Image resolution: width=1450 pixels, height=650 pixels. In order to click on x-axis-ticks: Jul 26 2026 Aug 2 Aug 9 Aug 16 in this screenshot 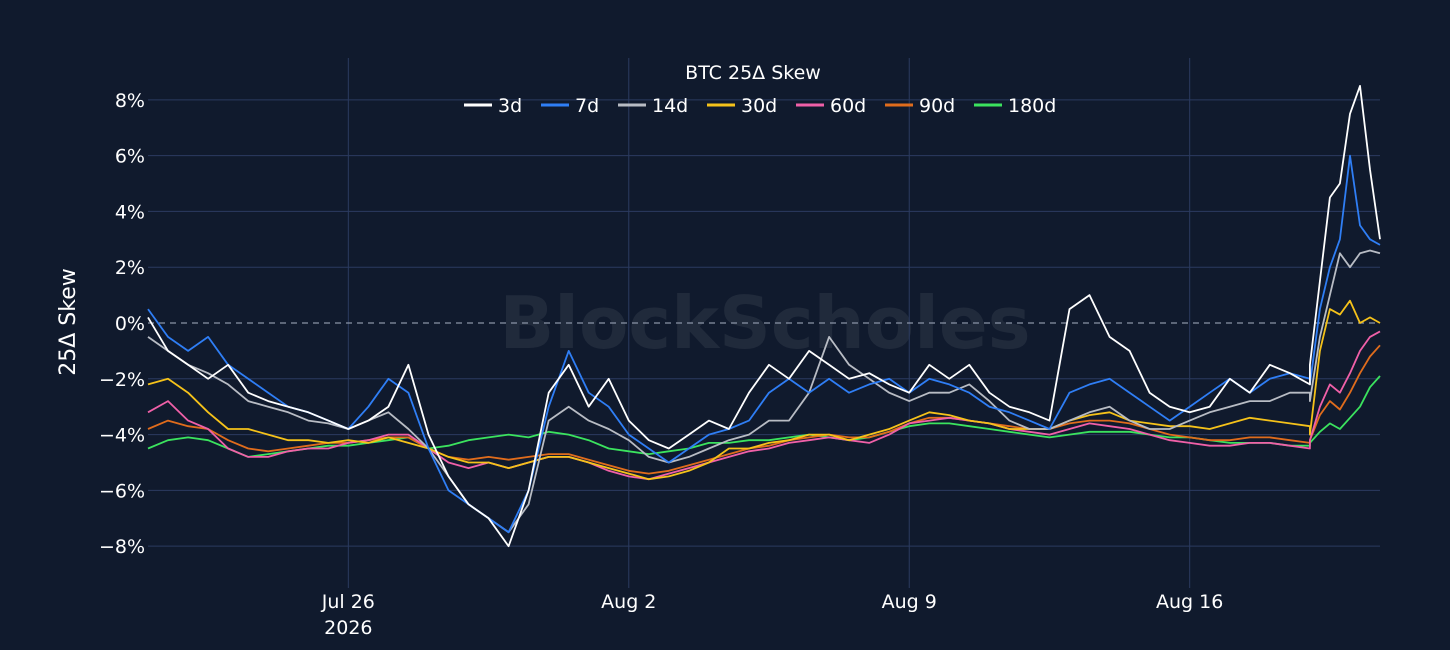, I will do `click(772, 615)`.